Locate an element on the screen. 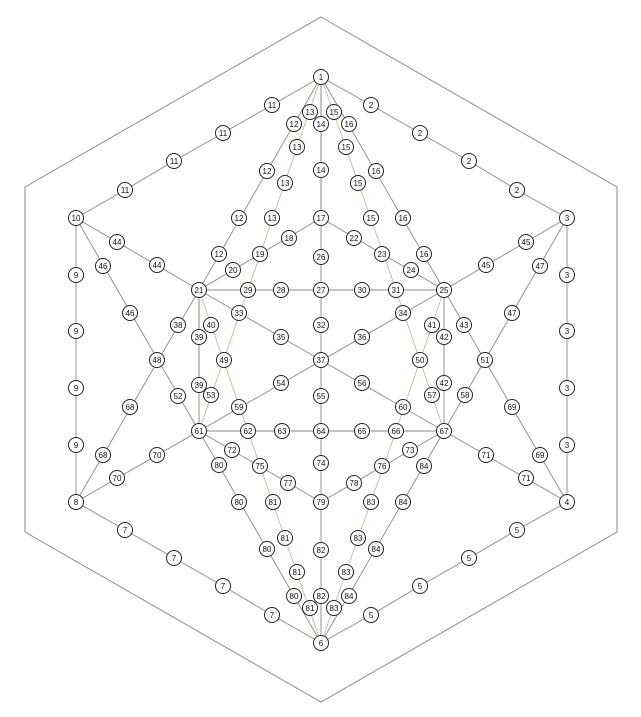 The image size is (641, 717). node-80: 80 is located at coordinates (267, 549).